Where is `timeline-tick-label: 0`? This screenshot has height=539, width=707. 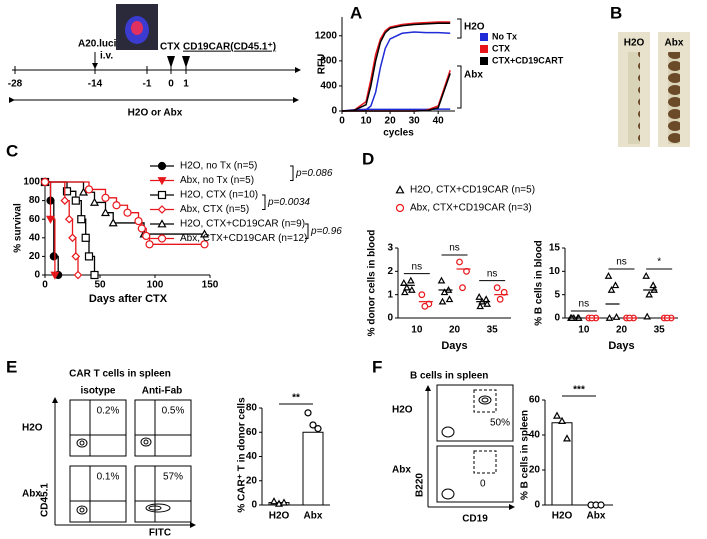
timeline-tick-label: 0 is located at coordinates (171, 84).